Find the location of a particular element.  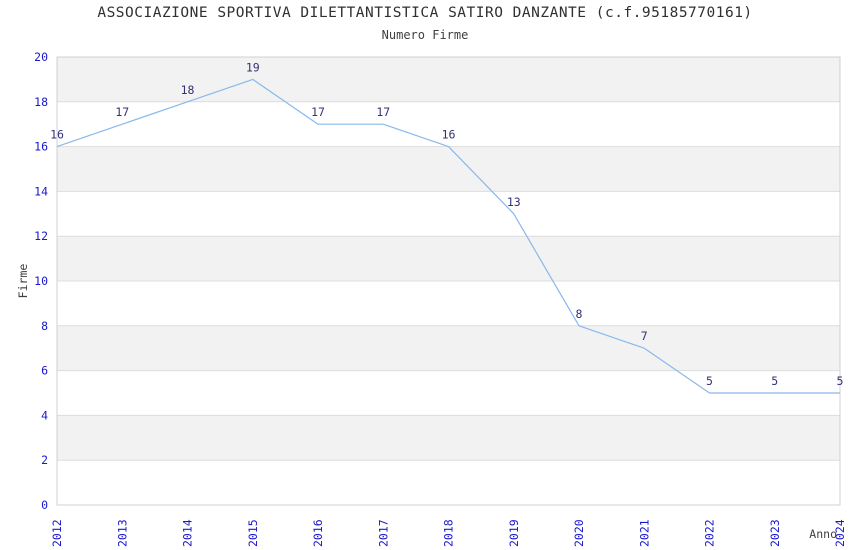

x-tick-label: 2014 is located at coordinates (188, 533).